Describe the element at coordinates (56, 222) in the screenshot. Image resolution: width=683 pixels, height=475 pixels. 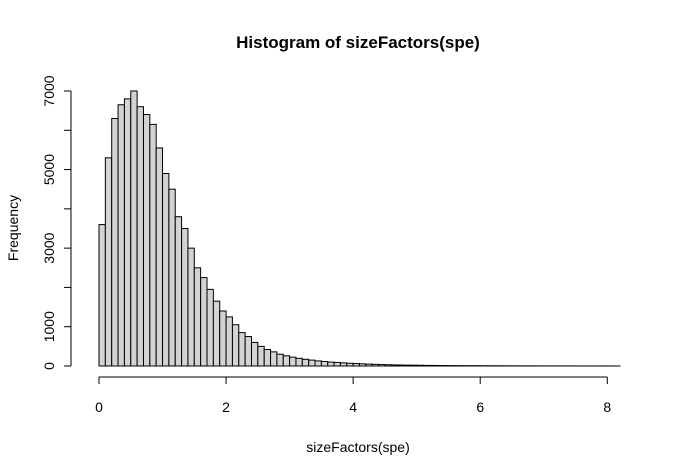
I see `y-axis: 0 1000 3000 5000 7000` at that location.